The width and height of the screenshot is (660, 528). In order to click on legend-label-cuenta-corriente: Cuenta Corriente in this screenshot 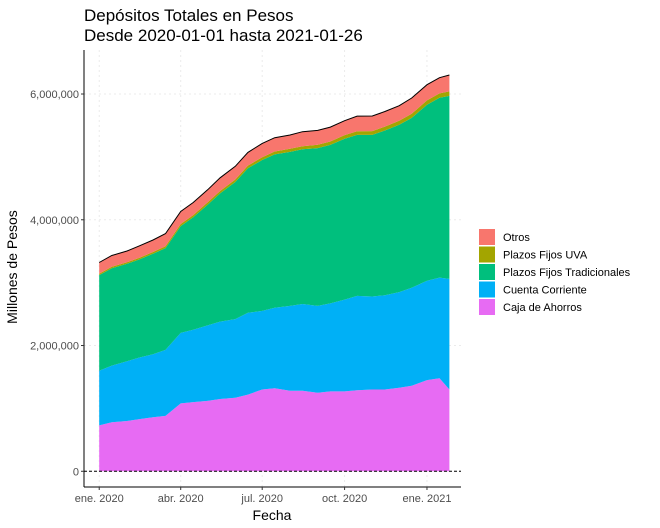, I will do `click(545, 291)`.